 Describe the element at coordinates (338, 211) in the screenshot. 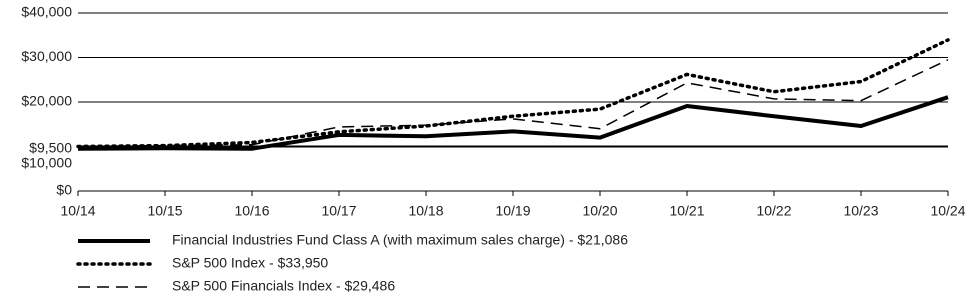

I see `x-tick-label: 10/17` at that location.